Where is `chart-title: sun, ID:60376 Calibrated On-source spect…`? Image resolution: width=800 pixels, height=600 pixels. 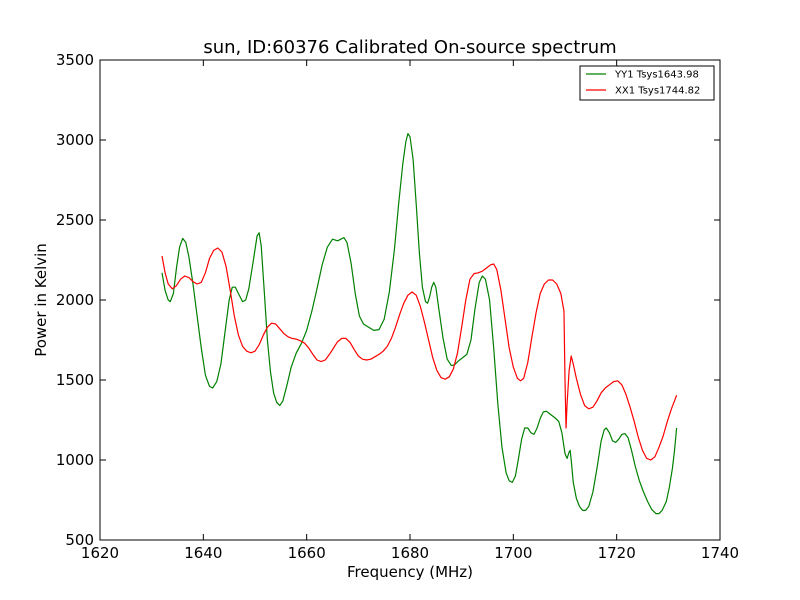 chart-title: sun, ID:60376 Calibrated On-source spect… is located at coordinates (409, 47).